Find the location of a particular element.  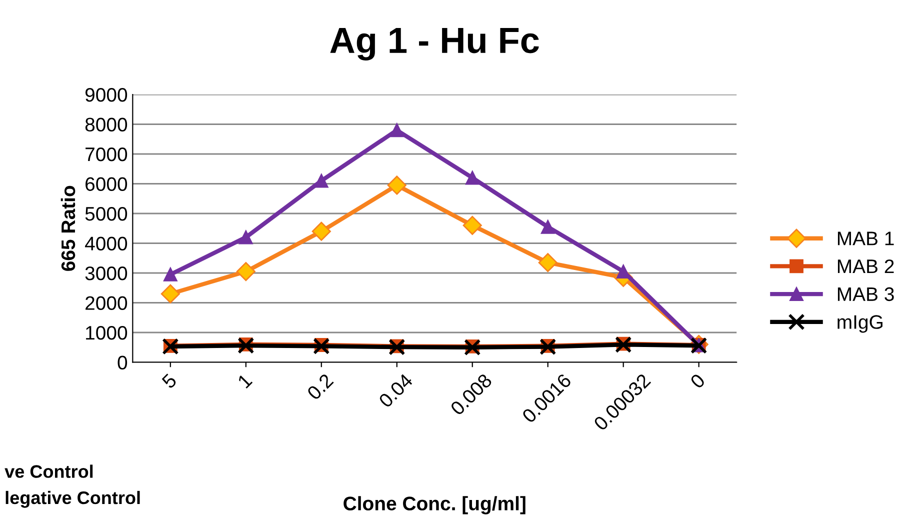

x-tick-label: 5 is located at coordinates (169, 381).